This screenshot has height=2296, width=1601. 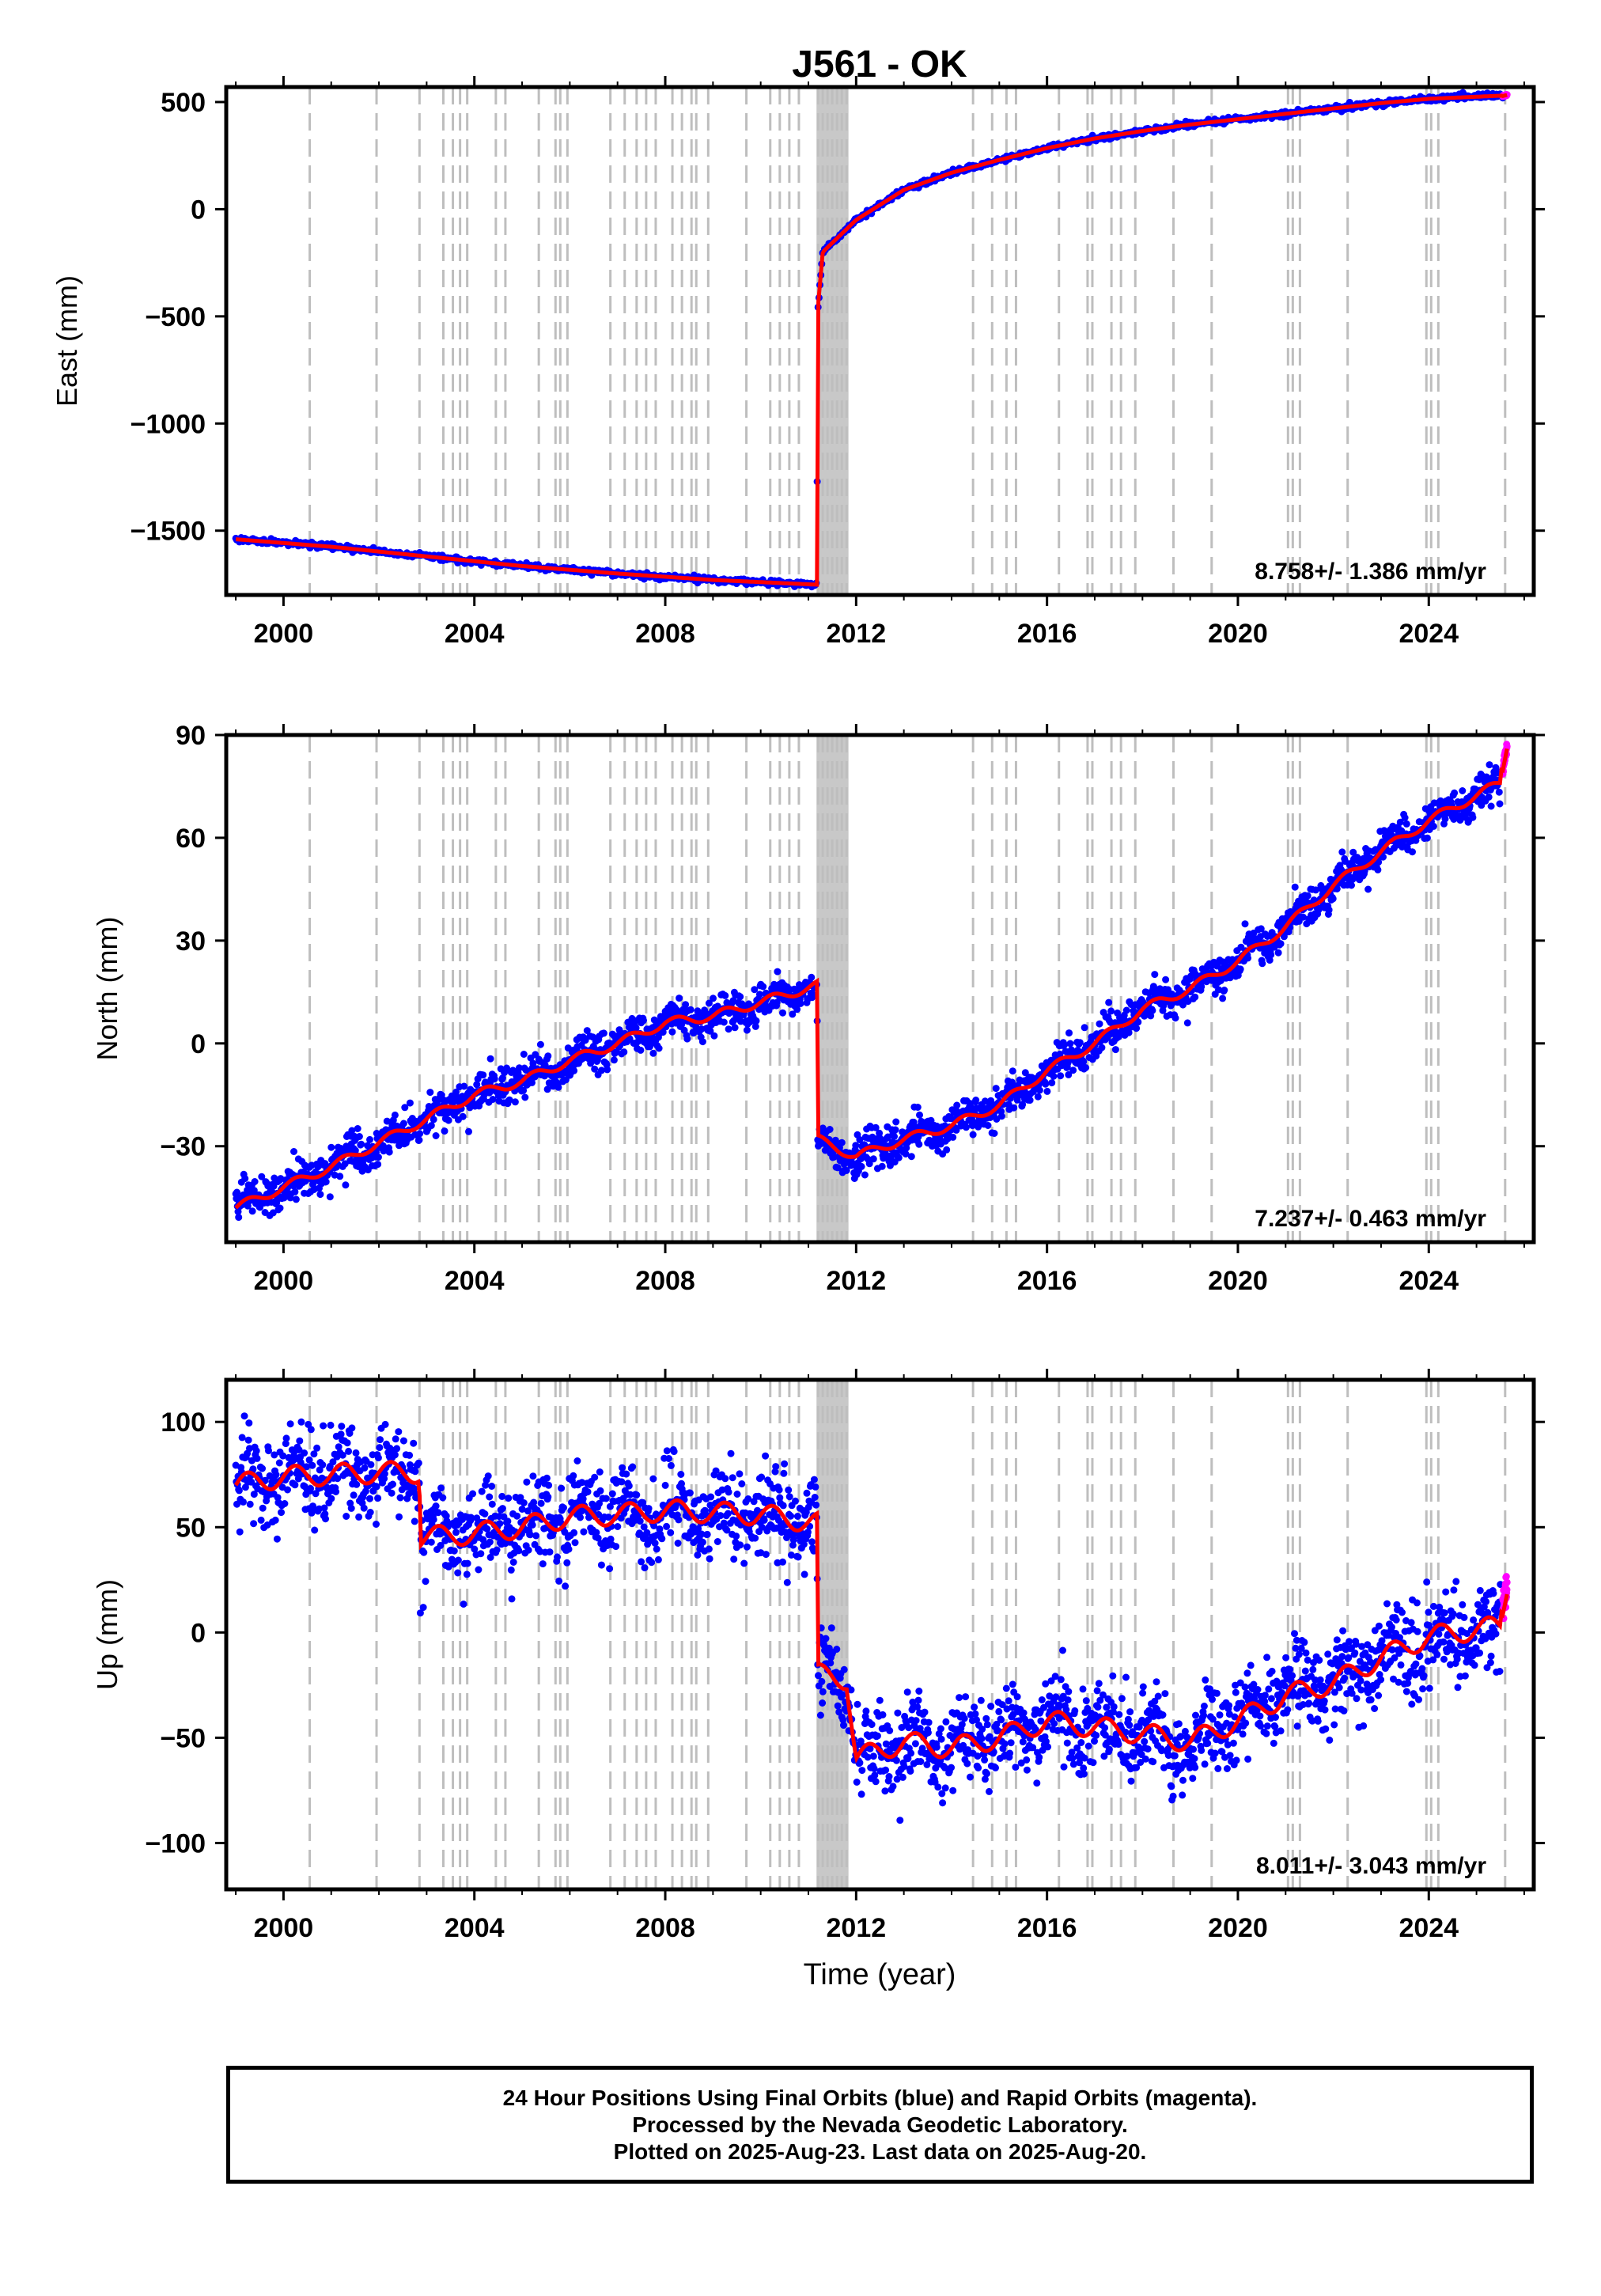 I want to click on north-y-tick-label: 30, so click(x=191, y=941).